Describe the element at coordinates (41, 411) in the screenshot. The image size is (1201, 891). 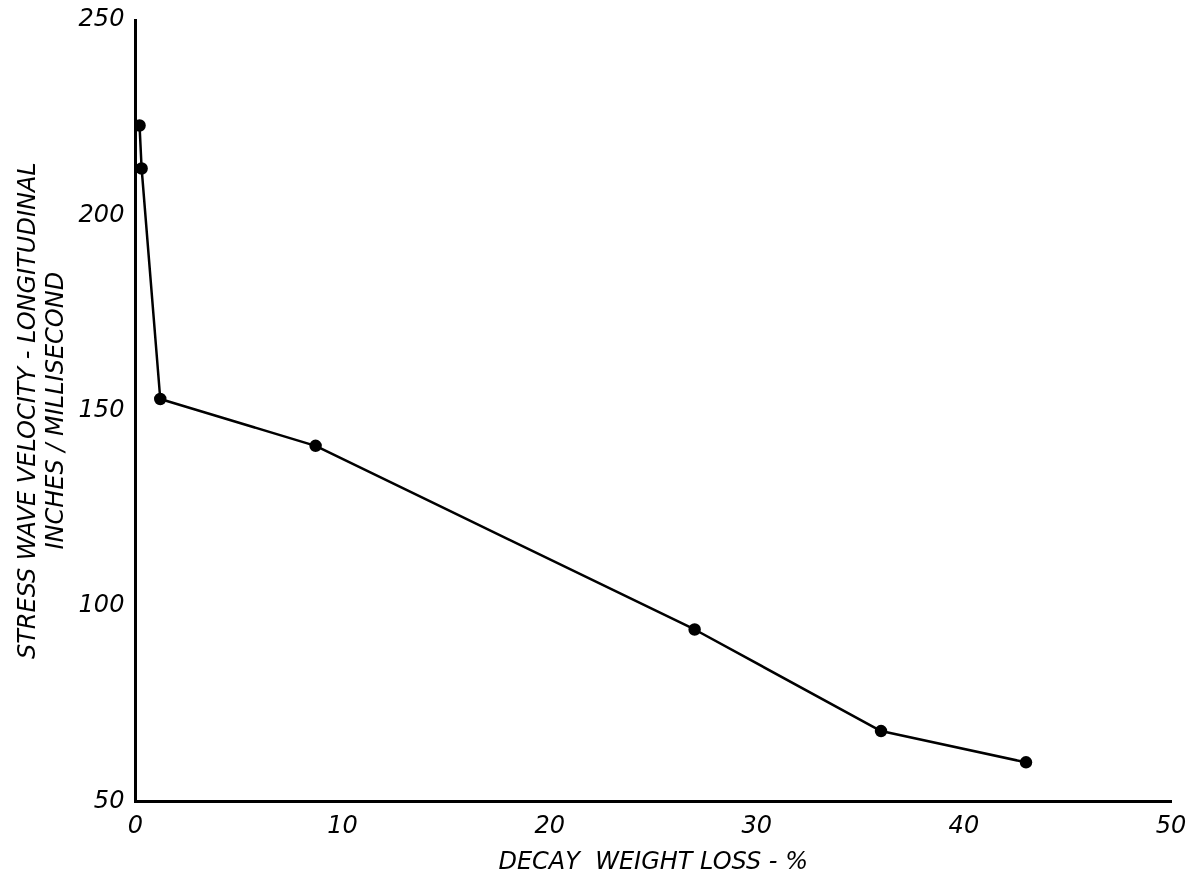
I see `y-axis-title: STRESS WAVE VELOCITY - LONGITUDINAL INCHES / MILLISECOND` at that location.